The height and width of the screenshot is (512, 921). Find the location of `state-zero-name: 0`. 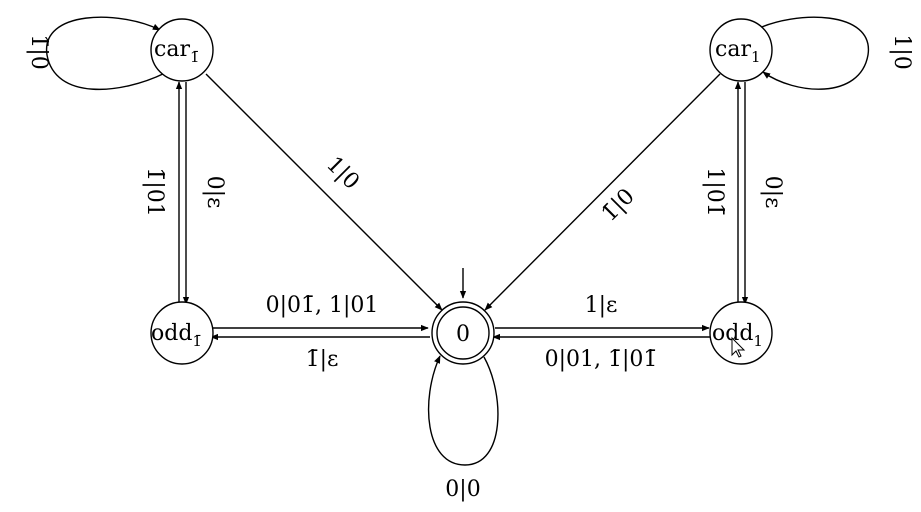

state-zero-name: 0 is located at coordinates (463, 334).